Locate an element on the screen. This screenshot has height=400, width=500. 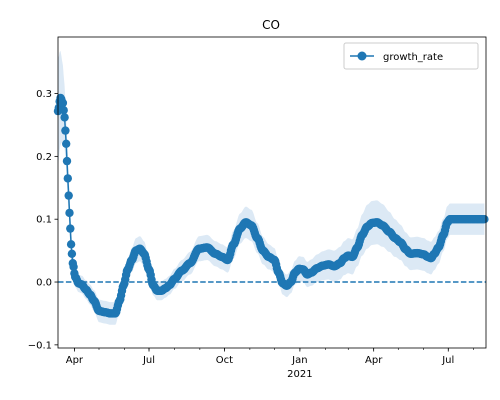
y-tick-label: −0.1 is located at coordinates (40, 345).